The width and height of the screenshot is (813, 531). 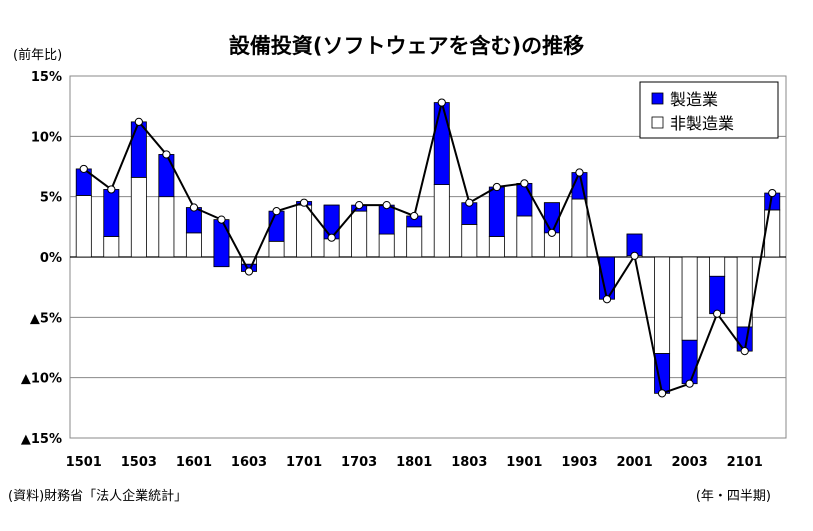 What do you see at coordinates (657, 122) in the screenshot?
I see `legend-swatch-nonmanufacturing` at bounding box center [657, 122].